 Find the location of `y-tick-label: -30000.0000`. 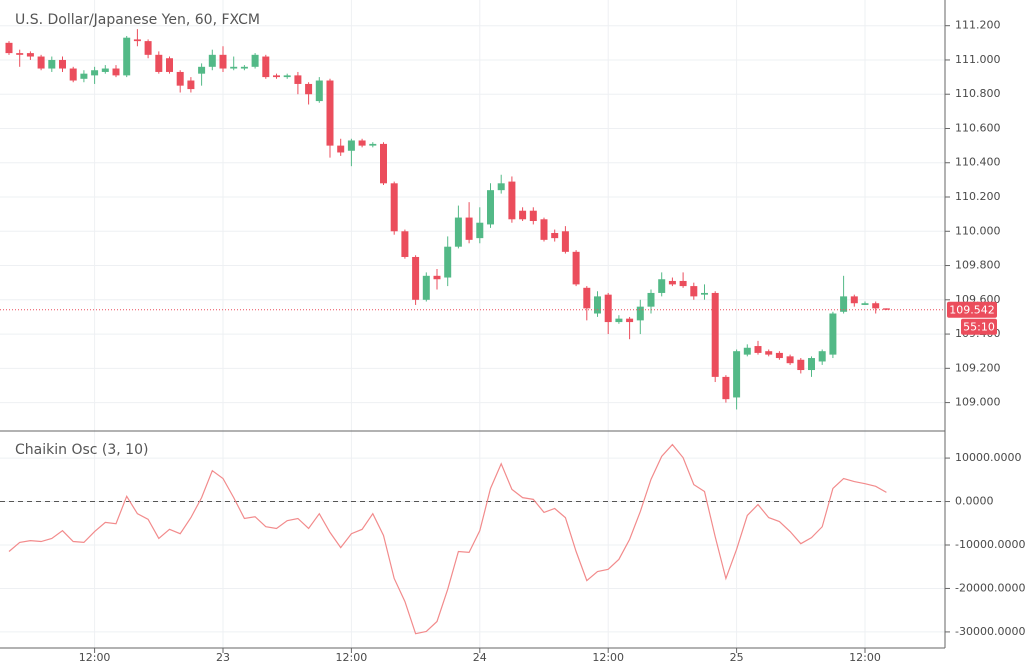

y-tick-label: -30000.0000 is located at coordinates (990, 631).